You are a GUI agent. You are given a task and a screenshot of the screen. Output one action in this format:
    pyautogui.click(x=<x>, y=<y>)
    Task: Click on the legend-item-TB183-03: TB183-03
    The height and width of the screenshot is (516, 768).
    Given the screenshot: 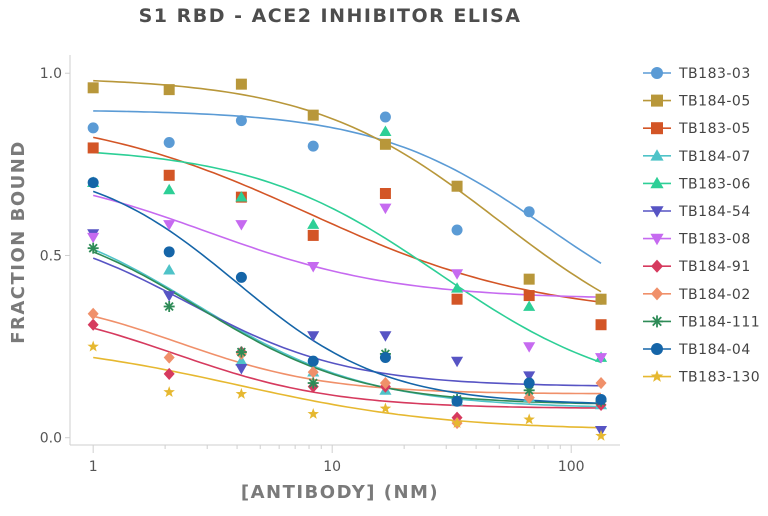 What is the action you would take?
    pyautogui.click(x=697, y=74)
    